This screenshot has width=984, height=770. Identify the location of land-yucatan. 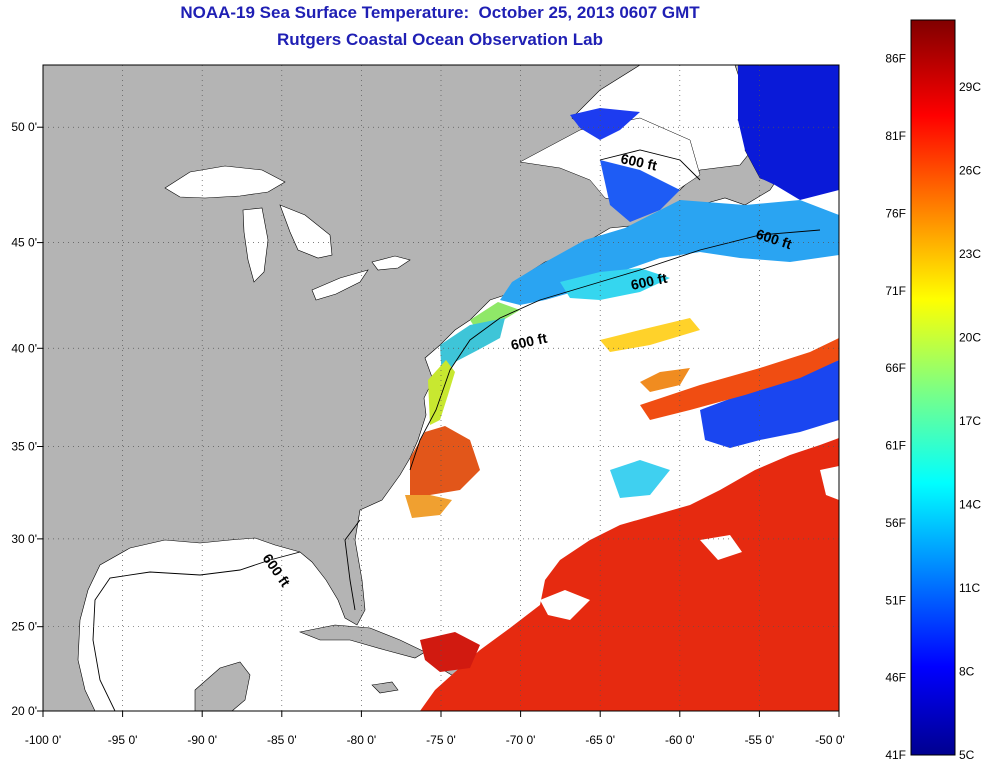
(222, 686).